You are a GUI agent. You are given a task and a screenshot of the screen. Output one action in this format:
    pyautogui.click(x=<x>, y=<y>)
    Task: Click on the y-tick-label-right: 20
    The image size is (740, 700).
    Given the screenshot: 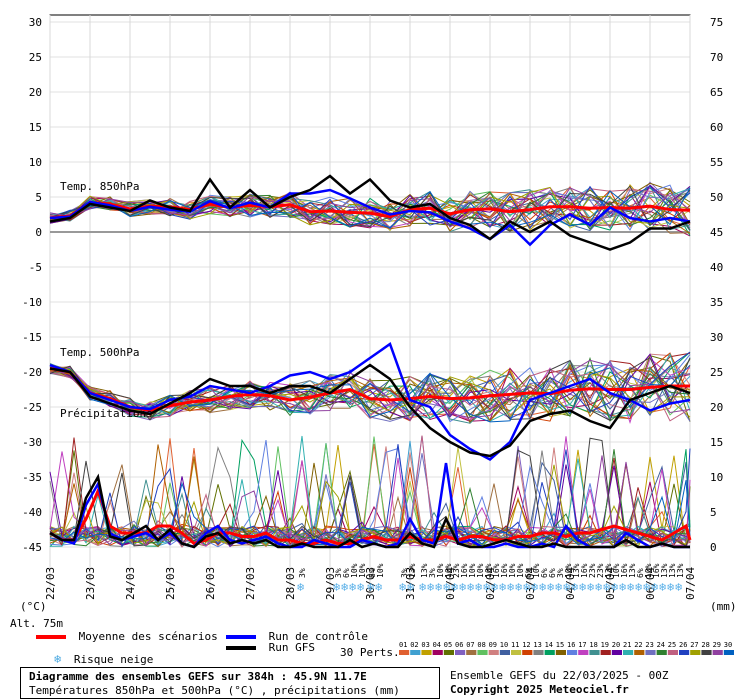 What is the action you would take?
    pyautogui.click(x=716, y=407)
    